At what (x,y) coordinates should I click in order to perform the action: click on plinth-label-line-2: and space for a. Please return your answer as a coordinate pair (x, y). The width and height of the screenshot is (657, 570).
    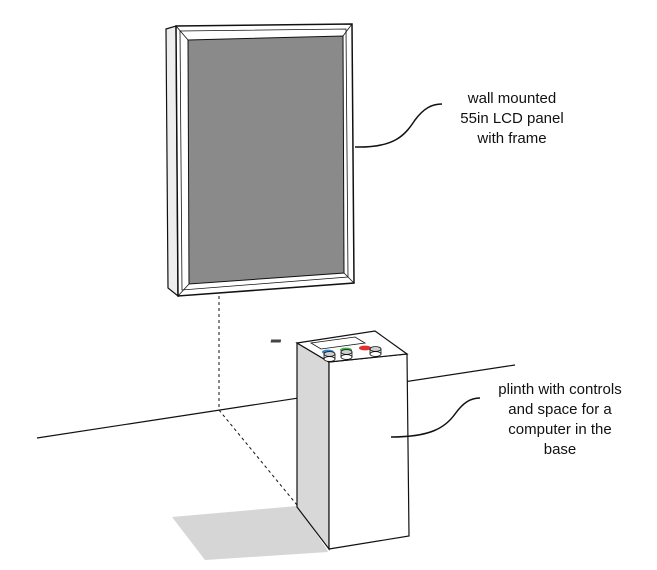
    Looking at the image, I should click on (560, 409).